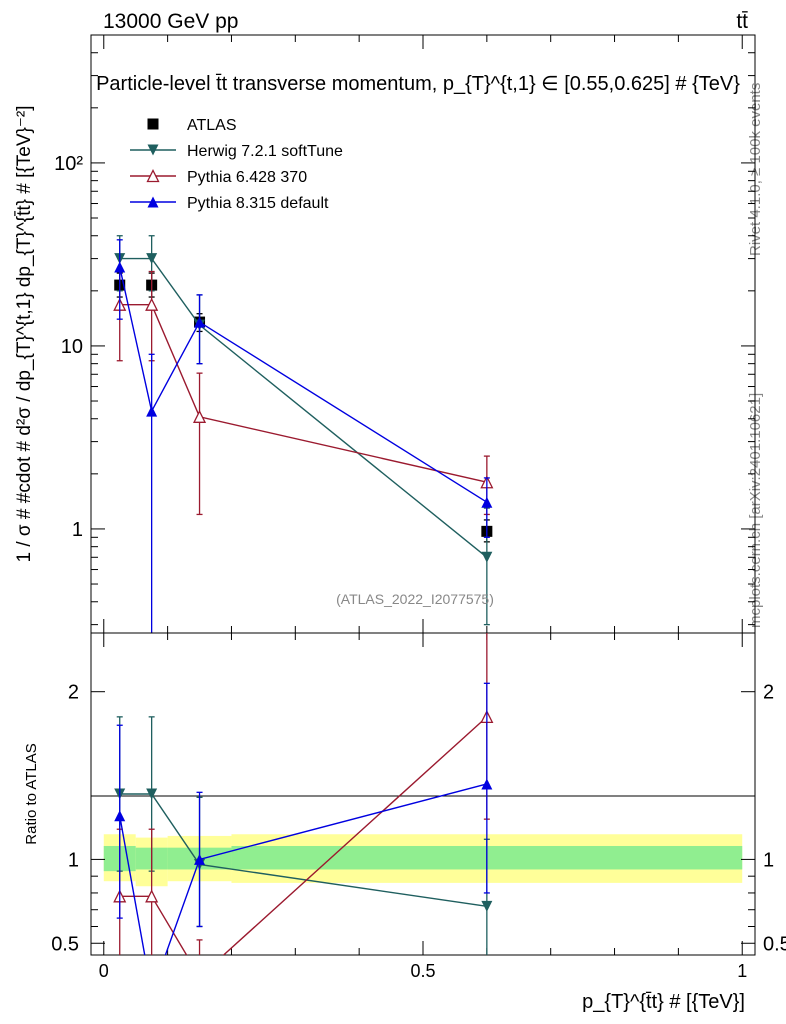 The width and height of the screenshot is (786, 1024). I want to click on y-tick-label: 10², so click(68, 164).